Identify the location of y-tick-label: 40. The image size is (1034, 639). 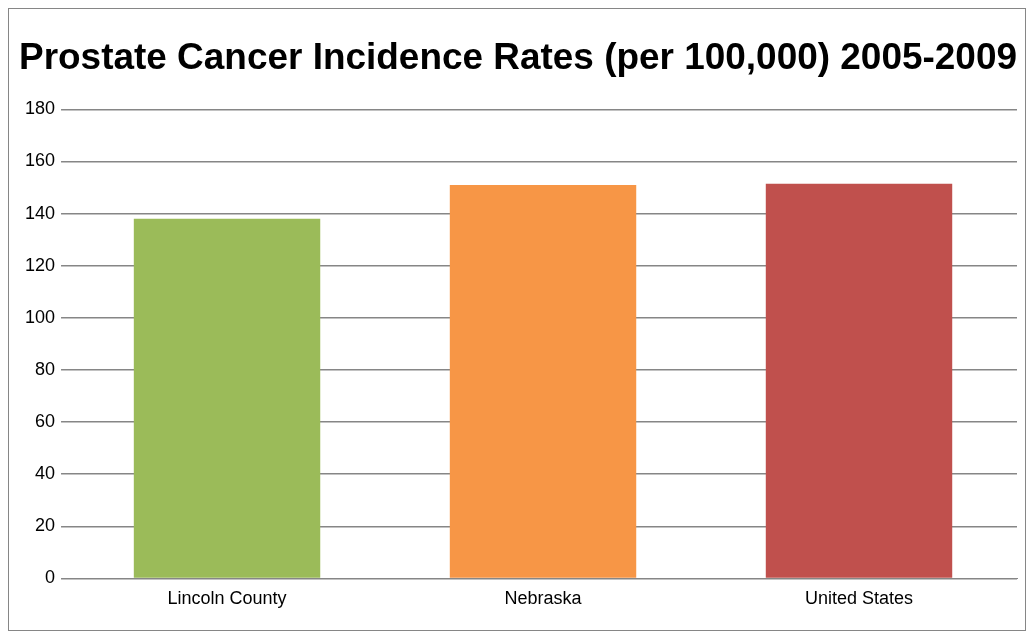
(45, 473).